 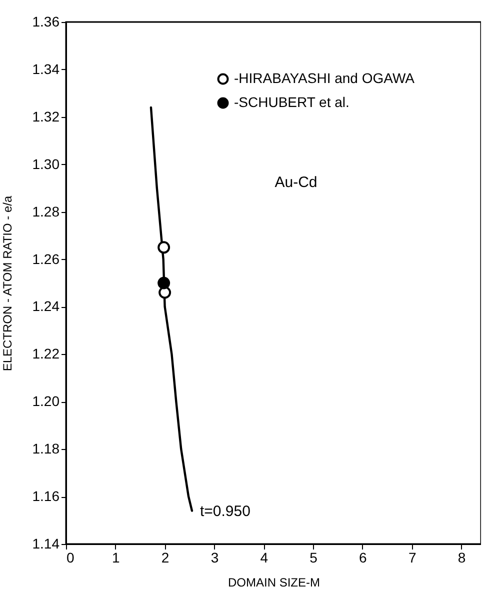 What do you see at coordinates (46, 22) in the screenshot?
I see `y-tick-label: 1.36` at bounding box center [46, 22].